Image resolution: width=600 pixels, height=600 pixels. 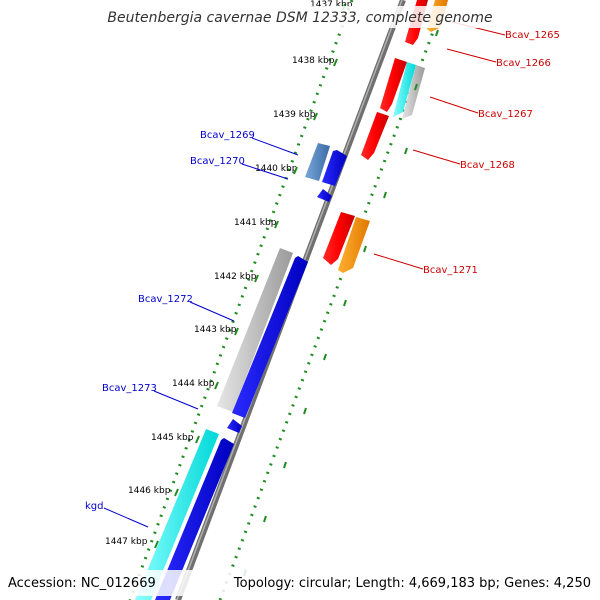 I want to click on accession-text: Accession: NC_012669, so click(x=82, y=583).